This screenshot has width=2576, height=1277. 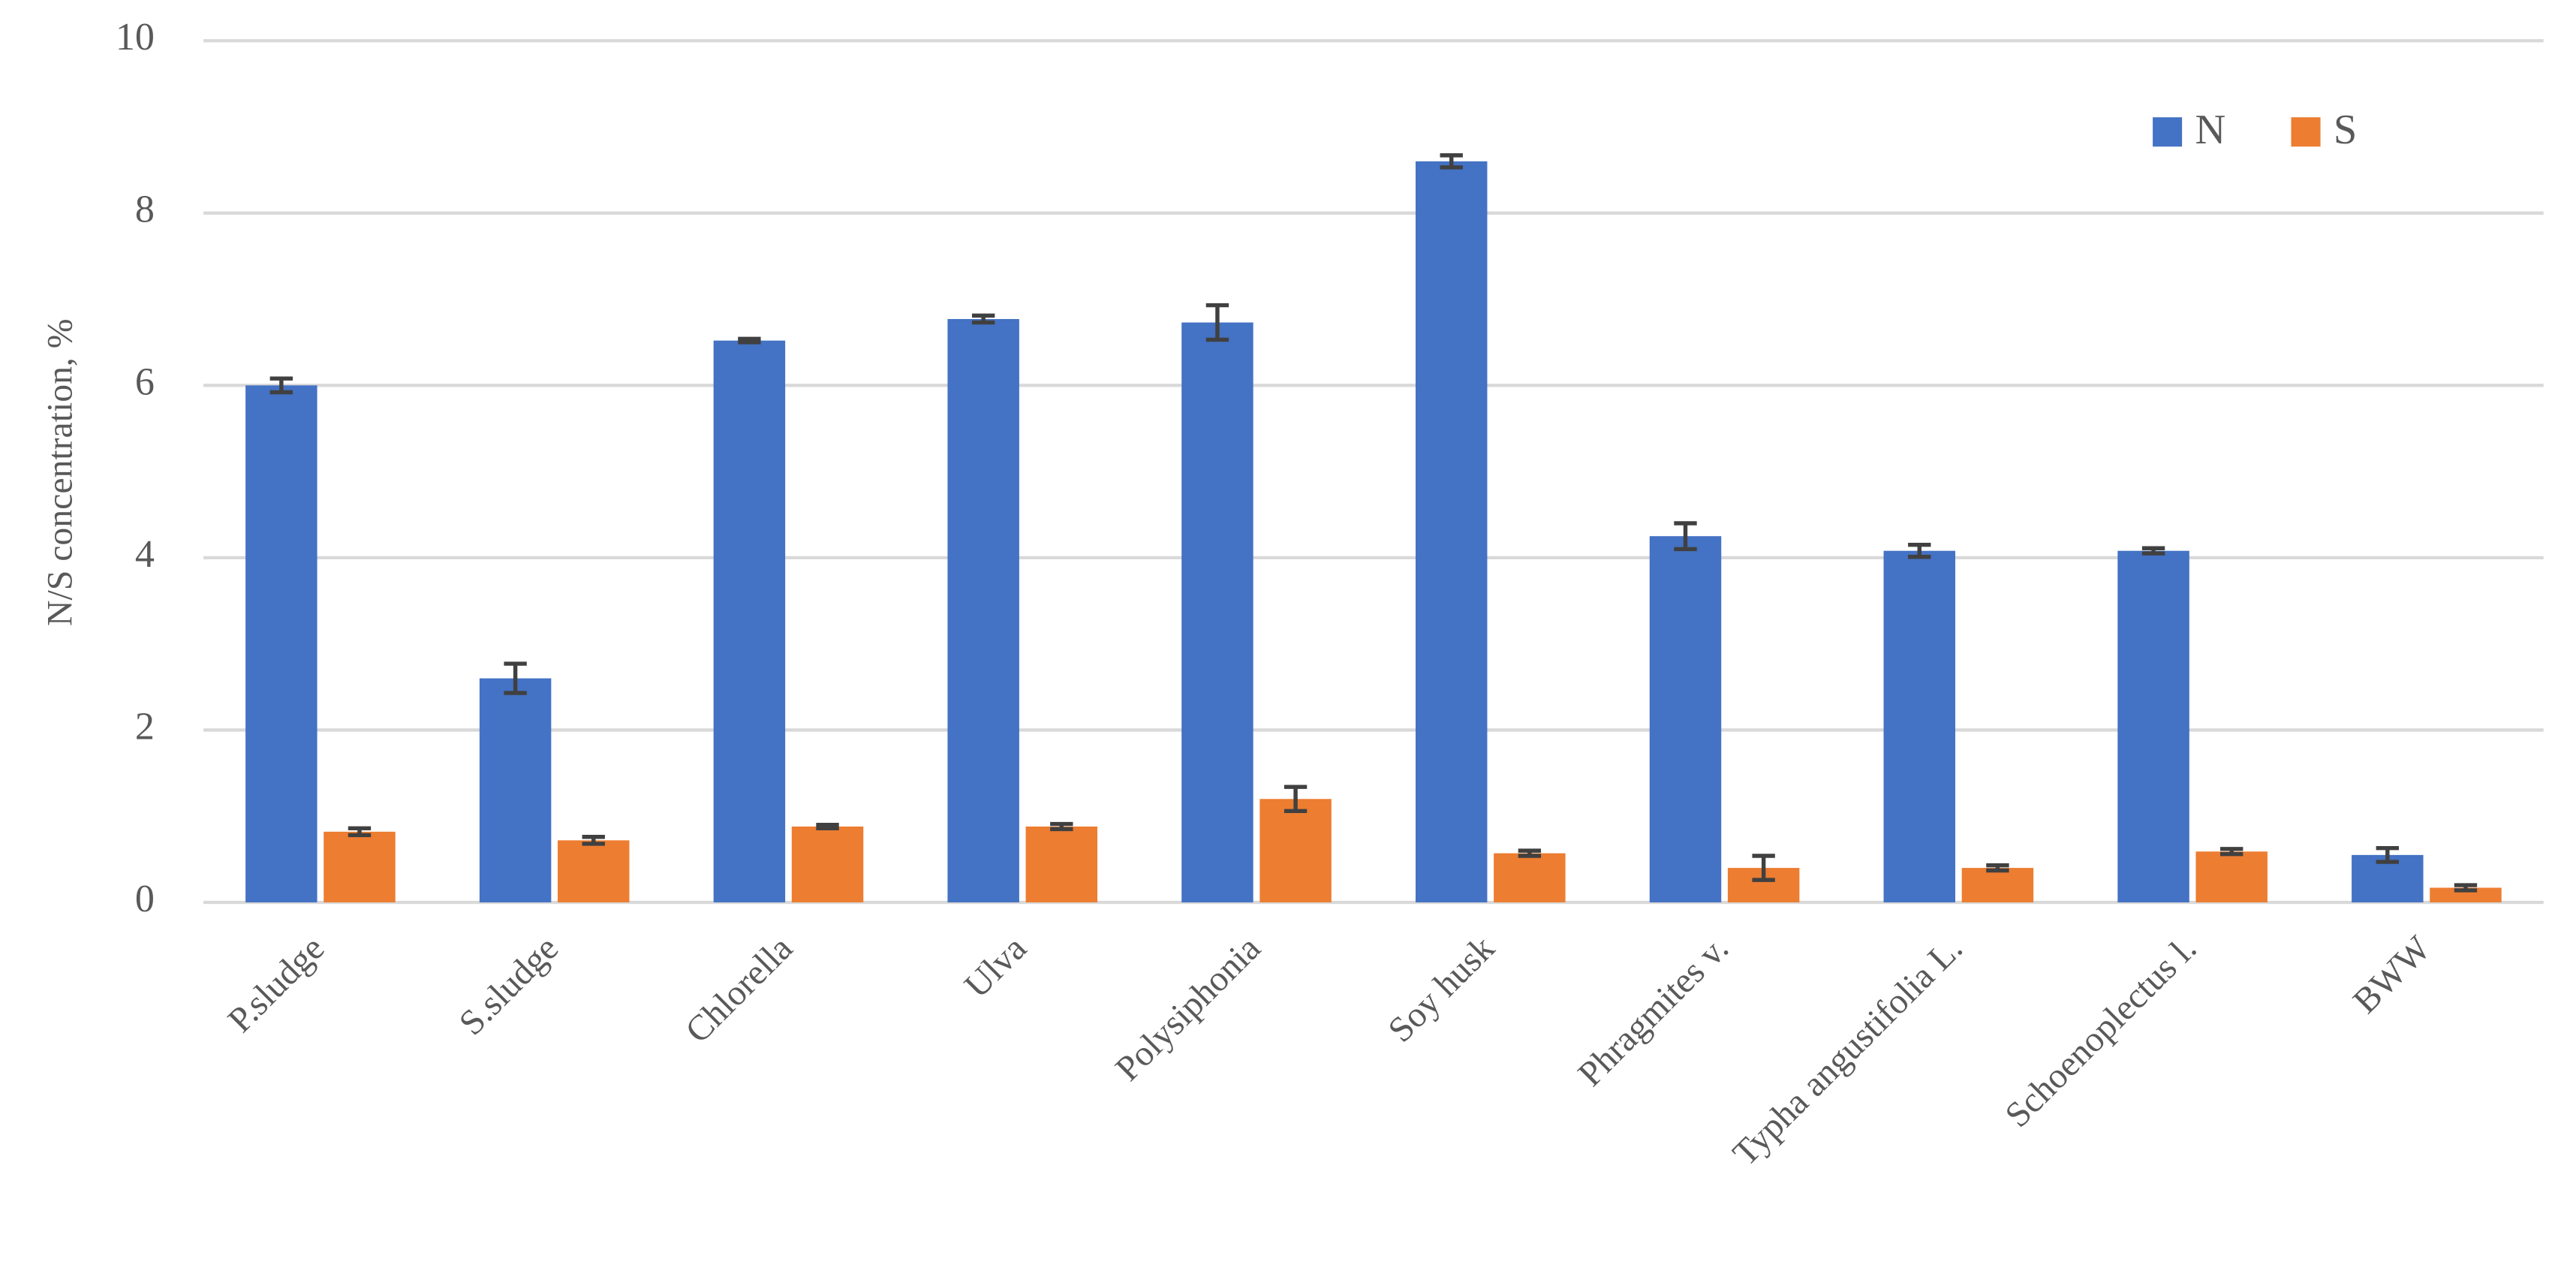 I want to click on x-tick-label: Chlorella, so click(x=739, y=989).